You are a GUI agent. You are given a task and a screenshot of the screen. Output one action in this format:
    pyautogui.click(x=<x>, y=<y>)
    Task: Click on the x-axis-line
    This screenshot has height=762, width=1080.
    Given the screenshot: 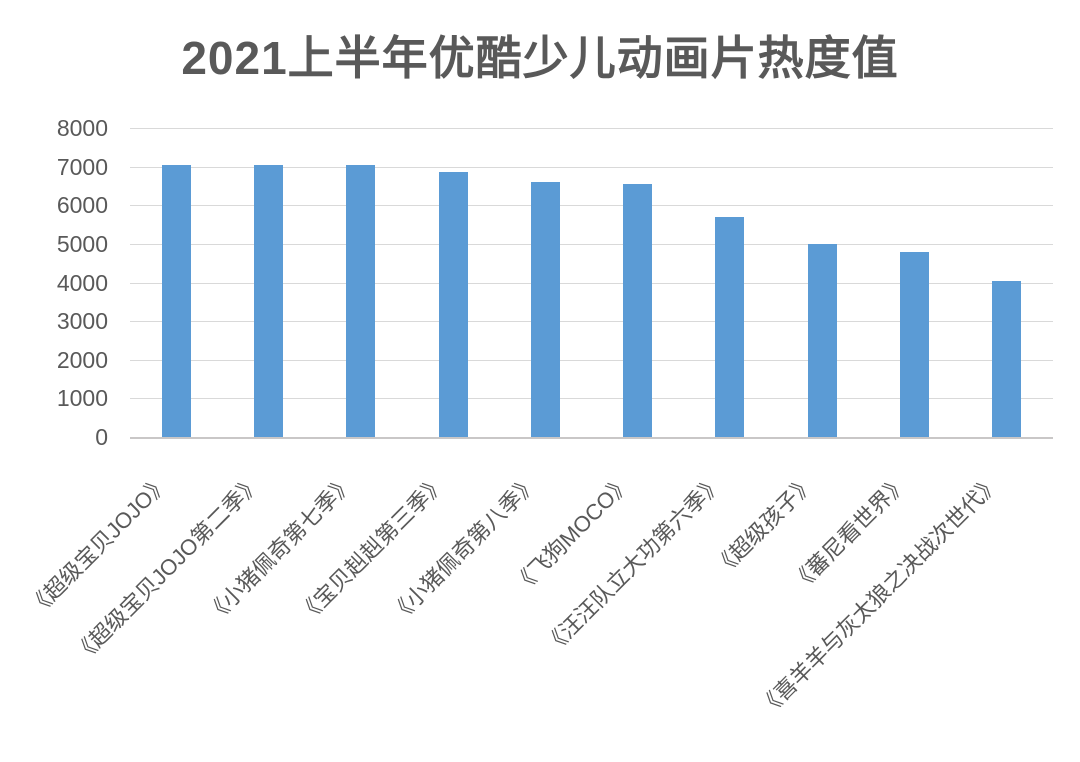 What is the action you would take?
    pyautogui.click(x=591, y=438)
    